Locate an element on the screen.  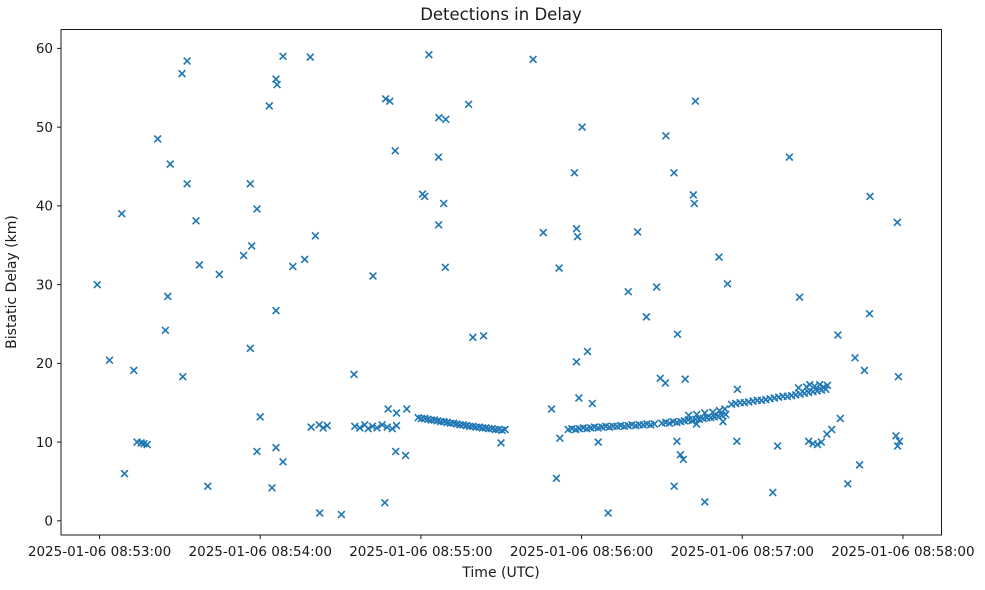
y-tick-label: 20 is located at coordinates (44, 364).